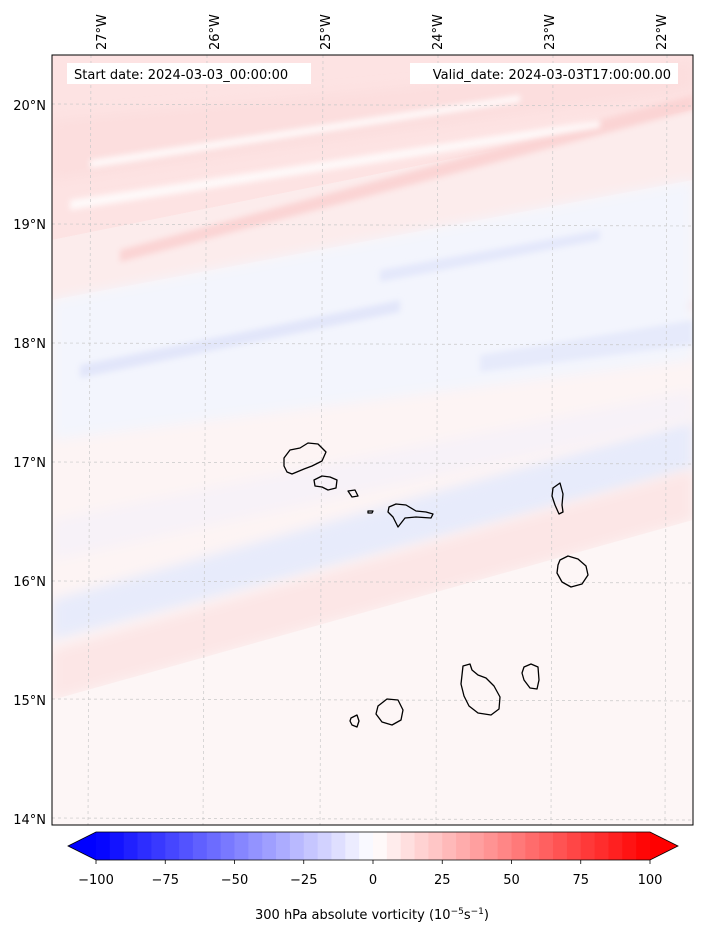 The image size is (703, 936). Describe the element at coordinates (511, 880) in the screenshot. I see `colorbar-tick-label: 50` at that location.